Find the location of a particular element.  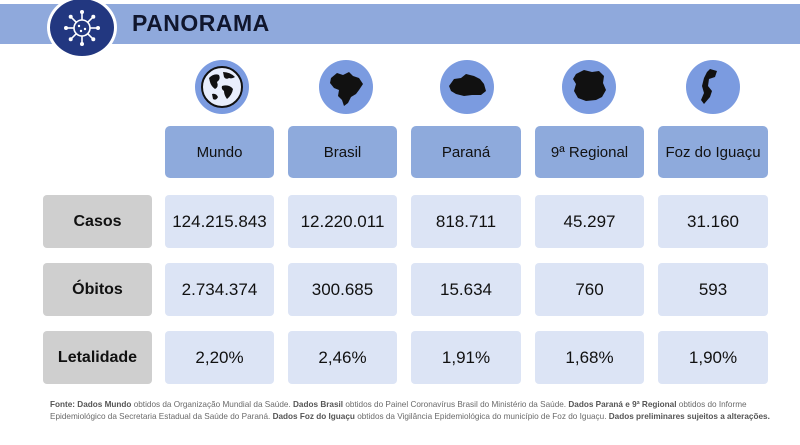

cell-letalidade-mundo: 2,20% is located at coordinates (219, 357).